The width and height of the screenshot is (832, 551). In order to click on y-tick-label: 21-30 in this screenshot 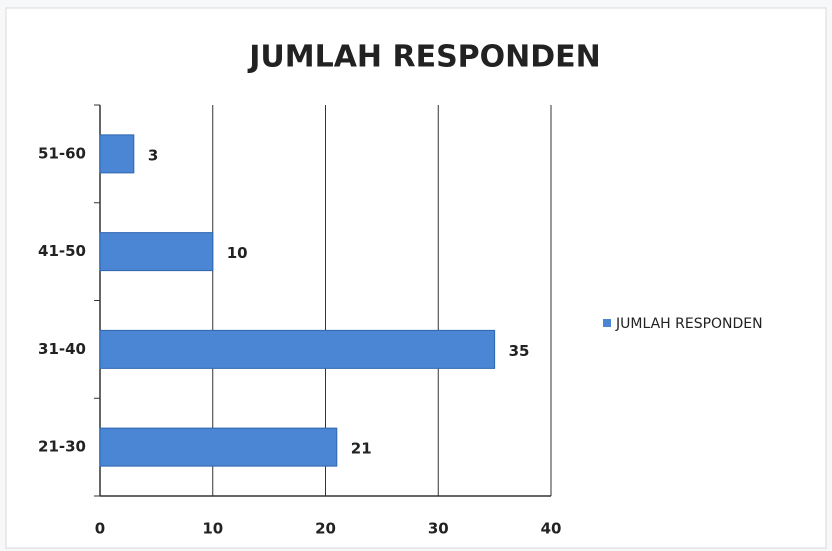, I will do `click(62, 447)`.